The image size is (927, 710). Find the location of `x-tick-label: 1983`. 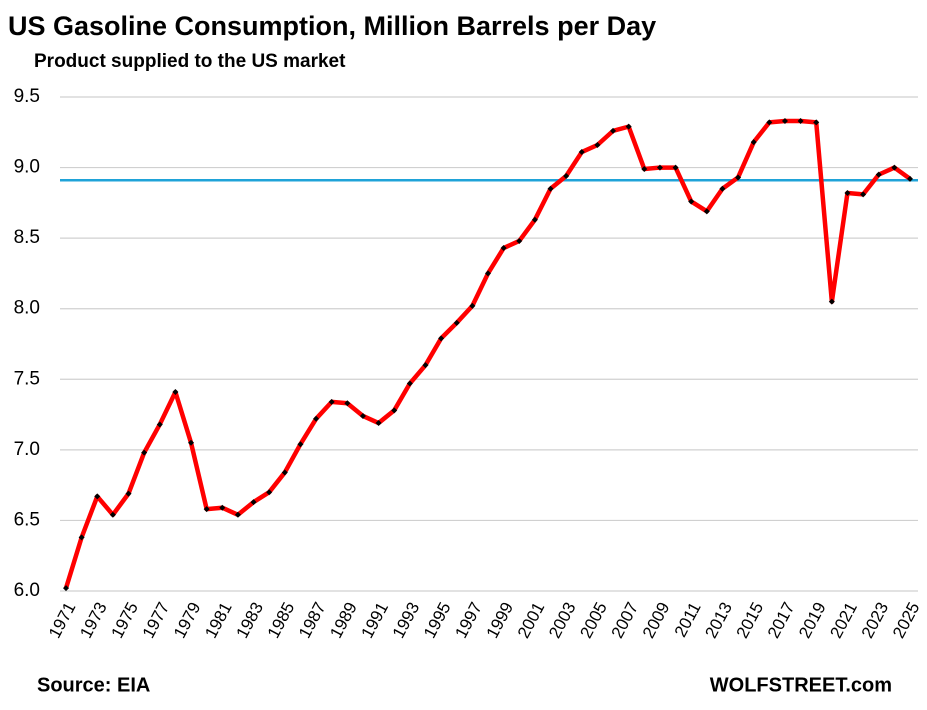

x-tick-label: 1983 is located at coordinates (250, 620).